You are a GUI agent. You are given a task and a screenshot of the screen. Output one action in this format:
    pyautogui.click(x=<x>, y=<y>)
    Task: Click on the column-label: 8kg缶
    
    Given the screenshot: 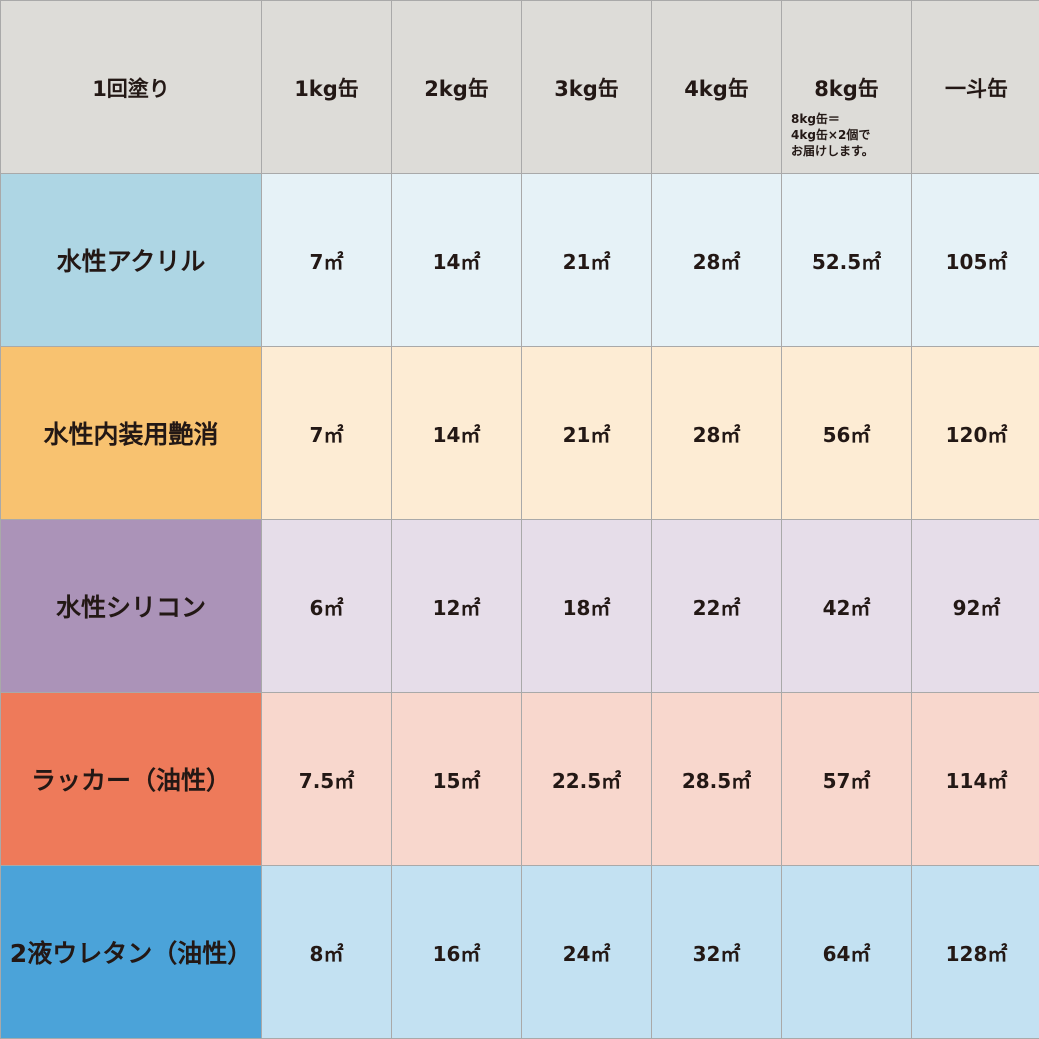 What is the action you would take?
    pyautogui.click(x=846, y=89)
    